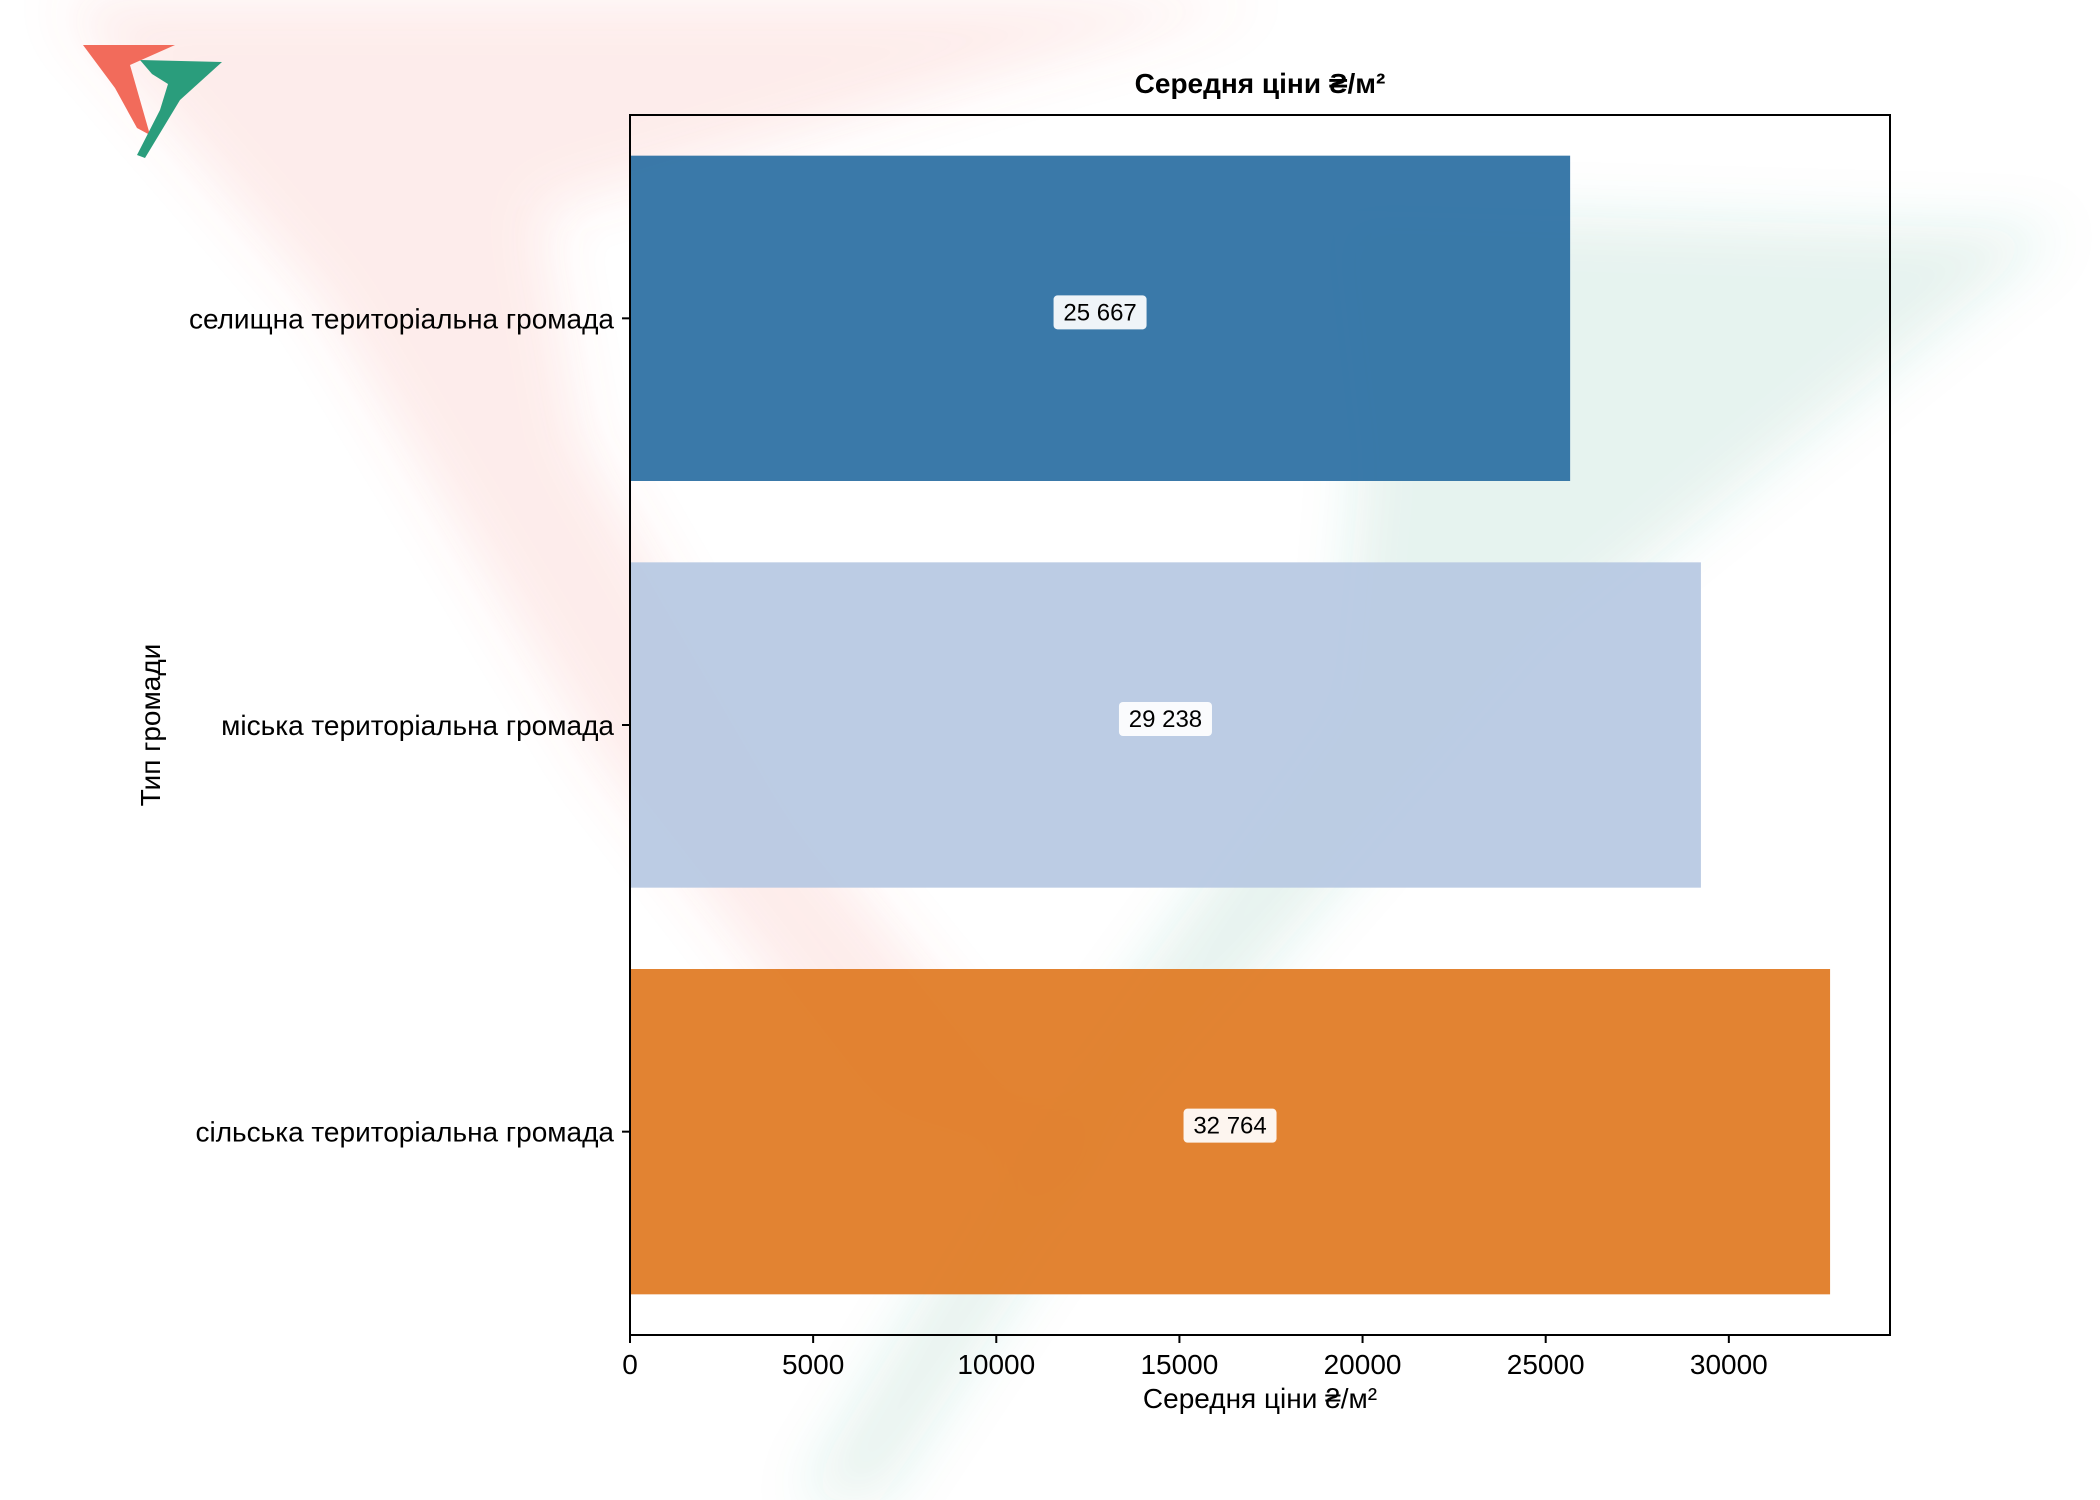  What do you see at coordinates (150, 725) in the screenshot?
I see `y-axis-title: Тип громади` at bounding box center [150, 725].